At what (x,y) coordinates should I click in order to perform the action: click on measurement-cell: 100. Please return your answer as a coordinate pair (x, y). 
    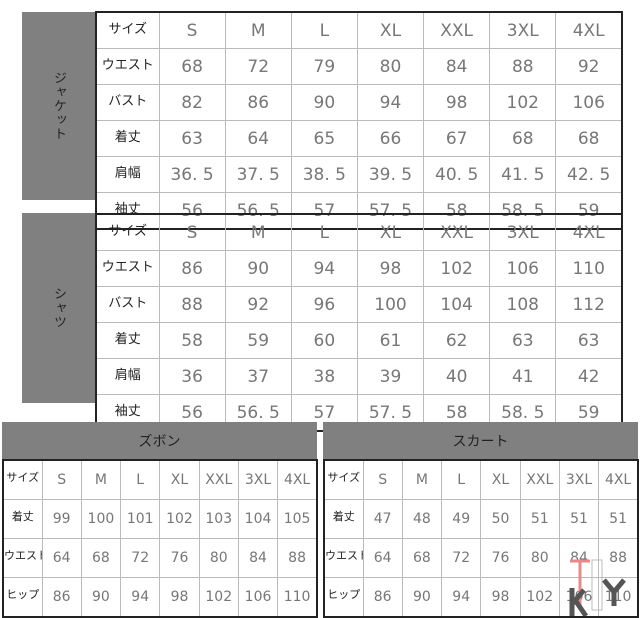
    Looking at the image, I should click on (390, 304).